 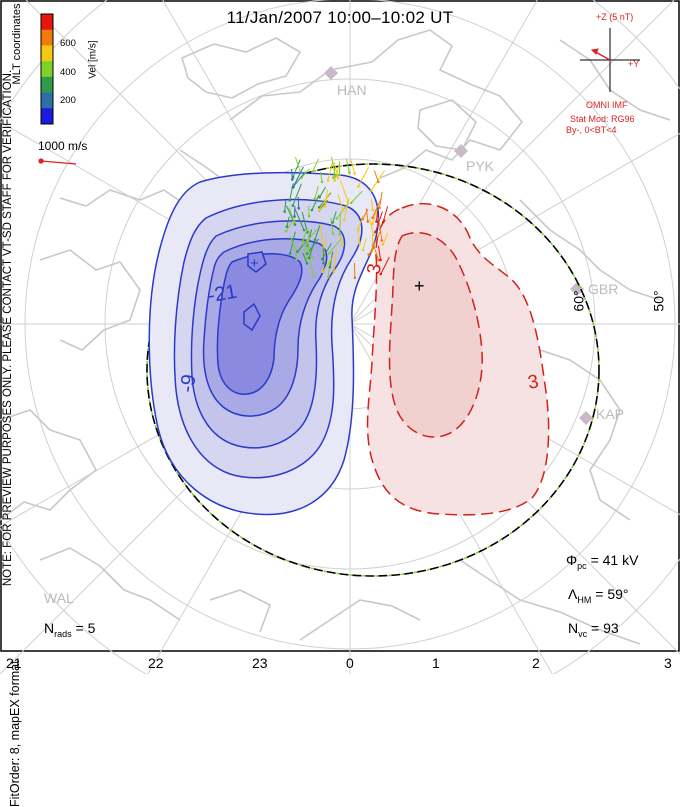 I want to click on coordinate-system-label: MLT coordinates, so click(x=17, y=54).